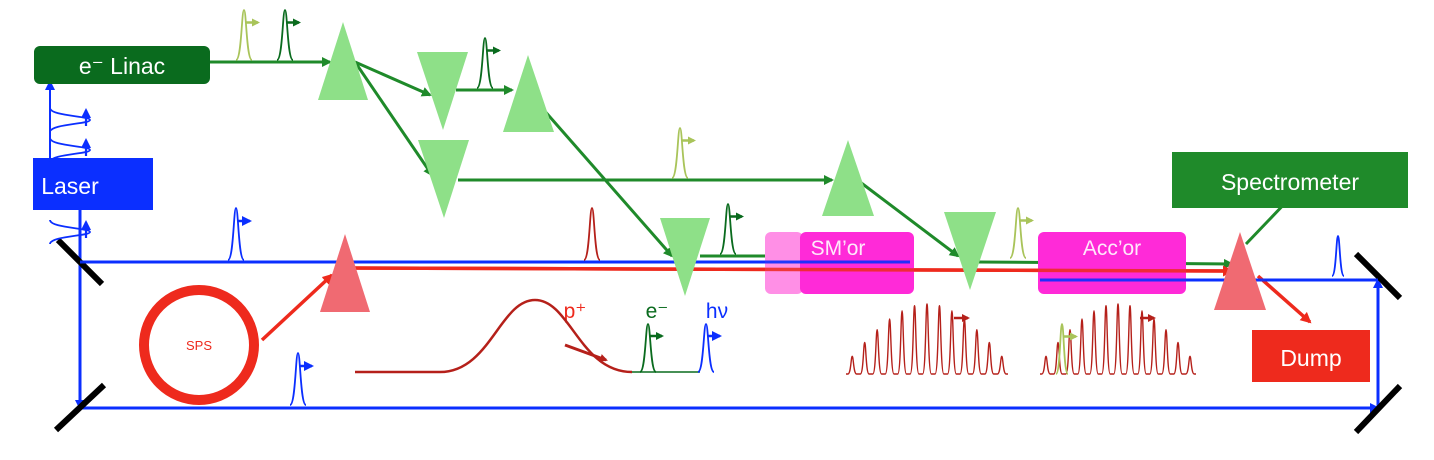 This screenshot has height=460, width=1434. What do you see at coordinates (494, 336) in the screenshot?
I see `proton-bunch-profile` at bounding box center [494, 336].